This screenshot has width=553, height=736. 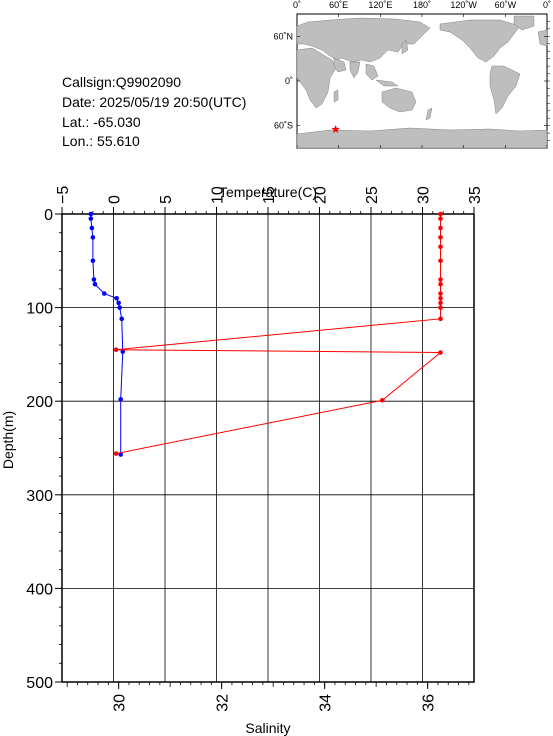 I want to click on map-lon-label: 60˚W, so click(x=506, y=5).